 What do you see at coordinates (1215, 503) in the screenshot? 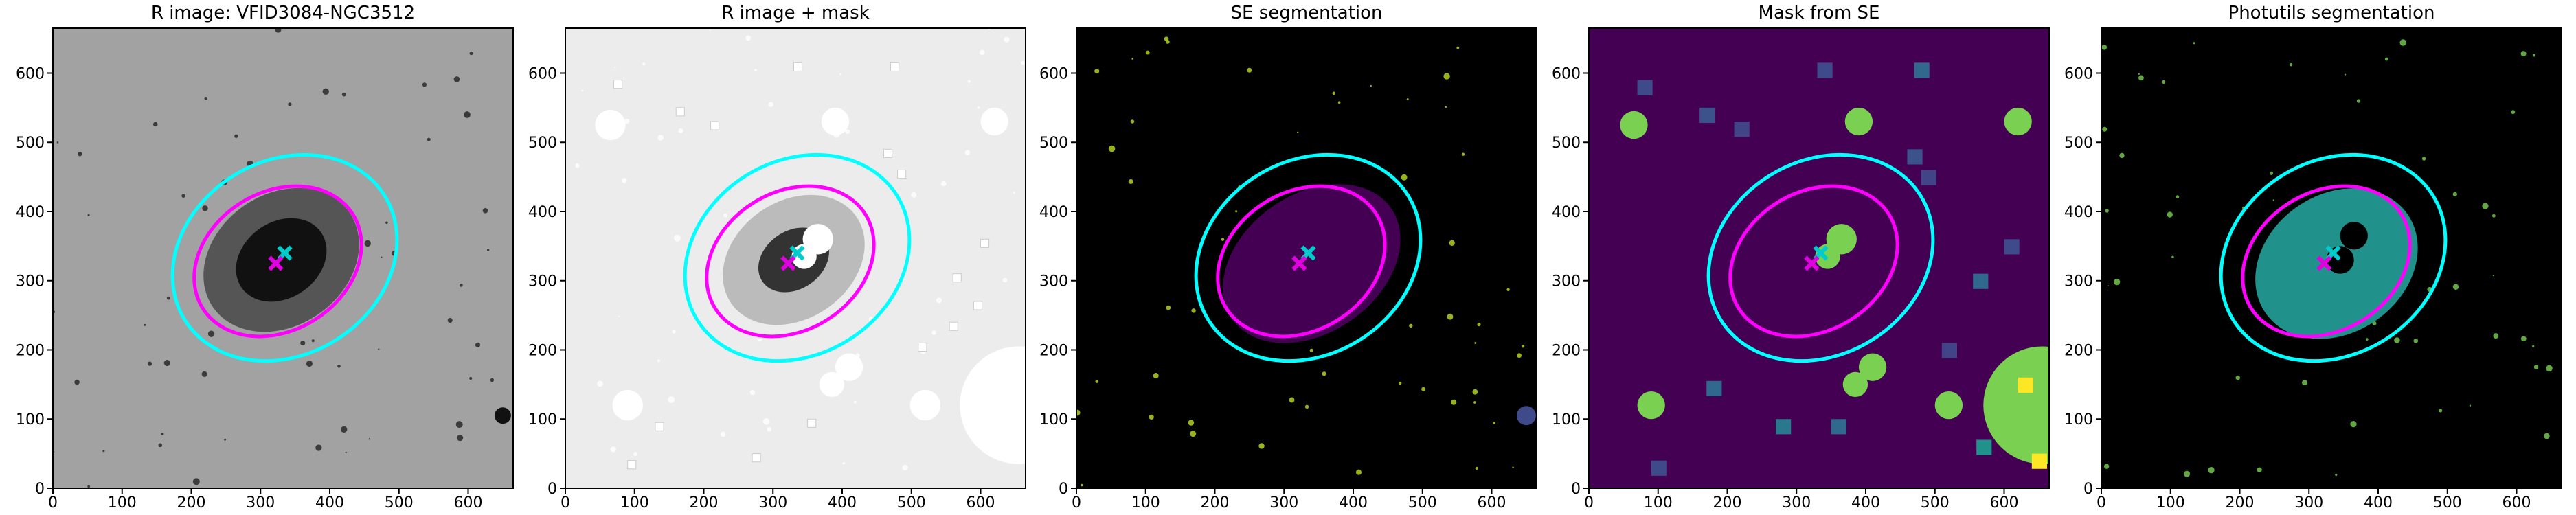
I see `x-tick-label: 200` at bounding box center [1215, 503].